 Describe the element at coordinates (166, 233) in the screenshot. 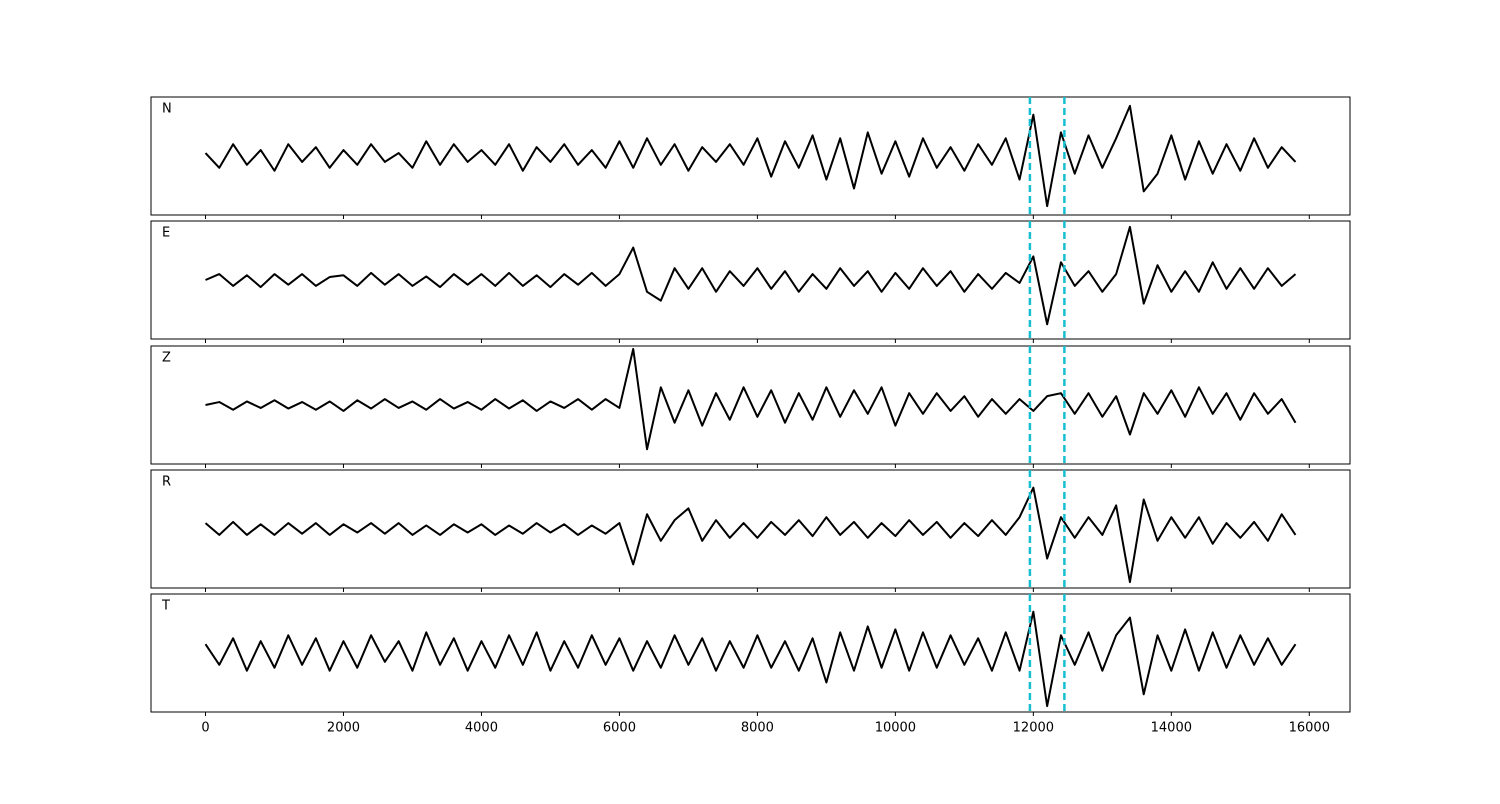

I see `panel-label: E` at that location.